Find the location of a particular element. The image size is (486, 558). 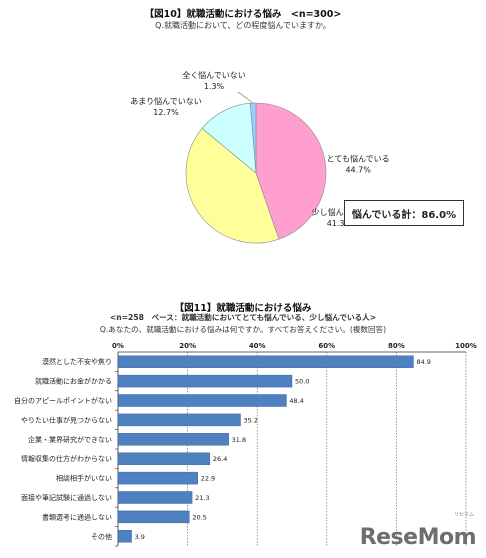

value-label: 20.5 is located at coordinates (199, 517).